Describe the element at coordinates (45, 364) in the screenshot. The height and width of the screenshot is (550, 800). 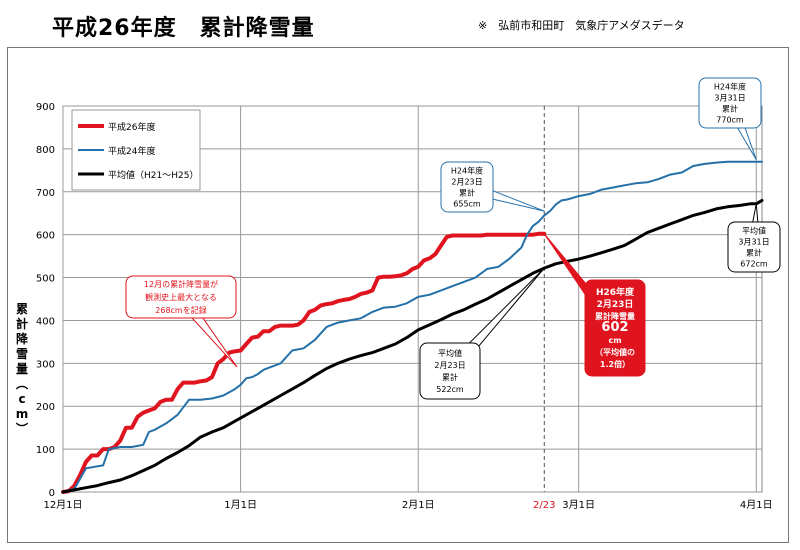
I see `y-tick-label: 300` at that location.